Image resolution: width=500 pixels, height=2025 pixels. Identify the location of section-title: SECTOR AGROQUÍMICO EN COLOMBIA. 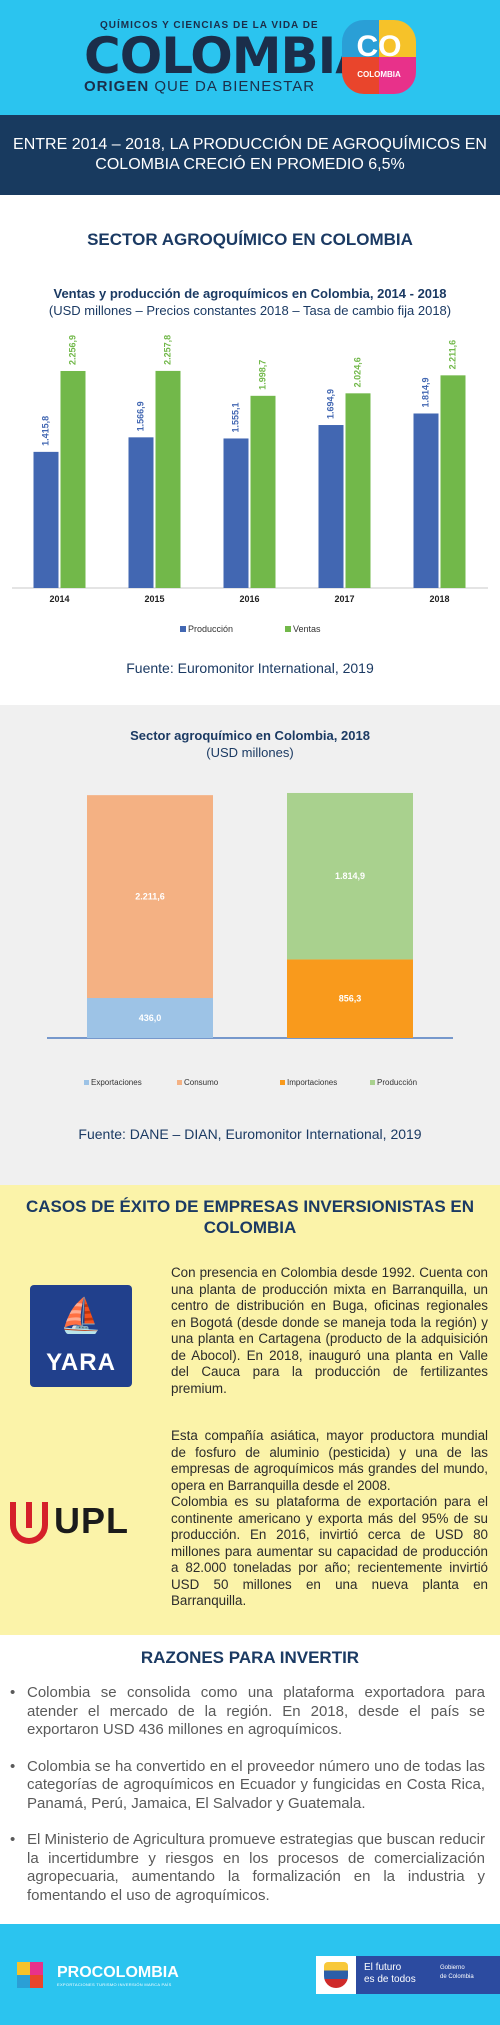
(250, 239).